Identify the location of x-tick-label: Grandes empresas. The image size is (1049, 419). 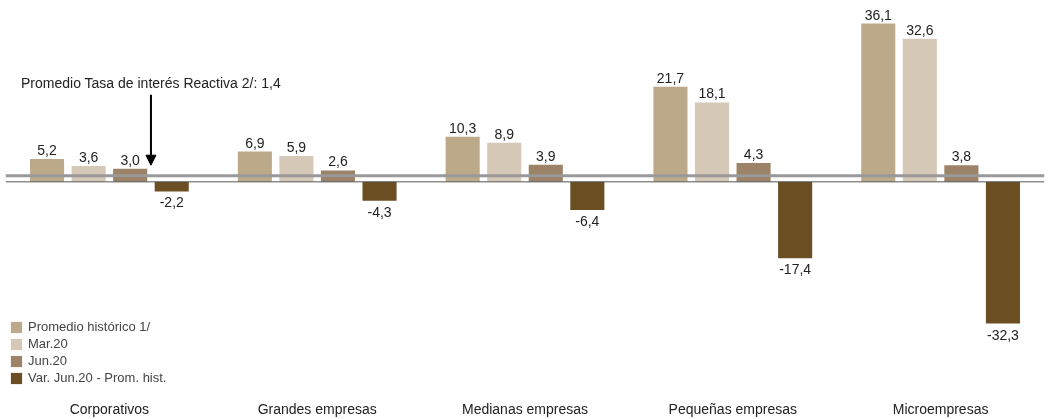
(317, 408).